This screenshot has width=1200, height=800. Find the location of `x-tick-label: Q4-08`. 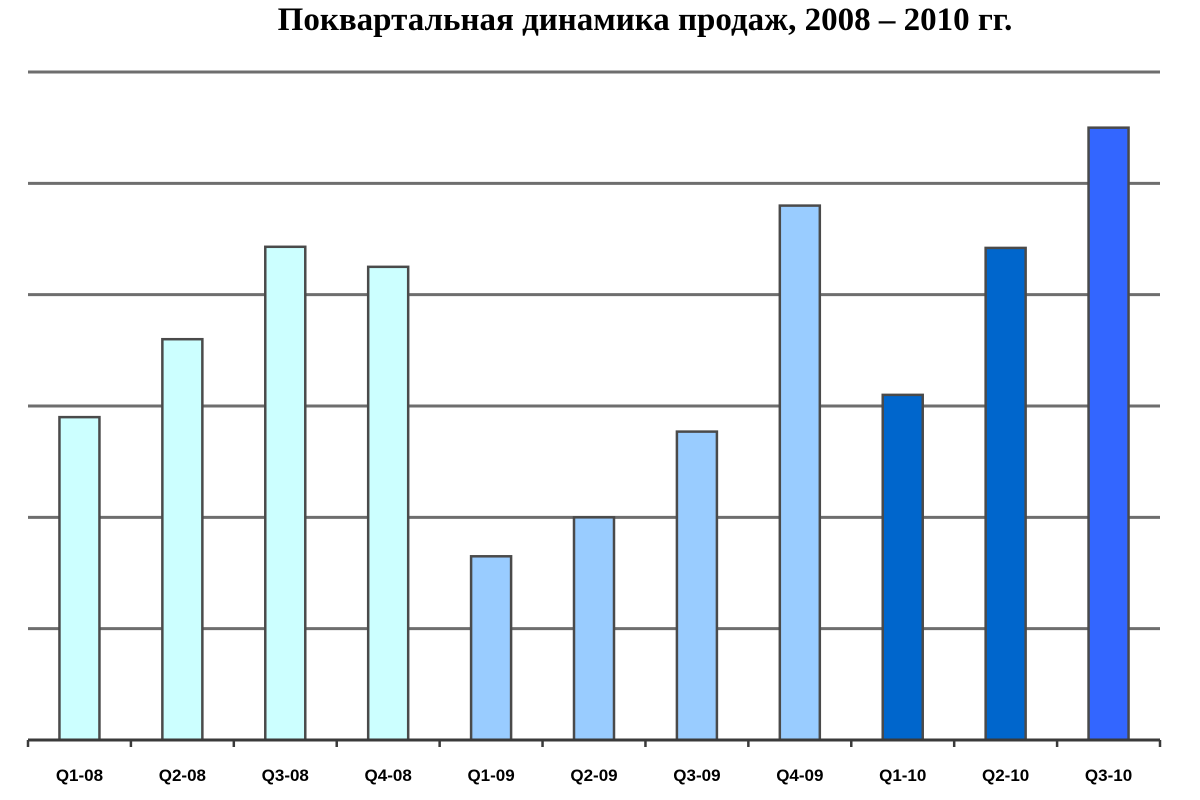

x-tick-label: Q4-08 is located at coordinates (388, 775).